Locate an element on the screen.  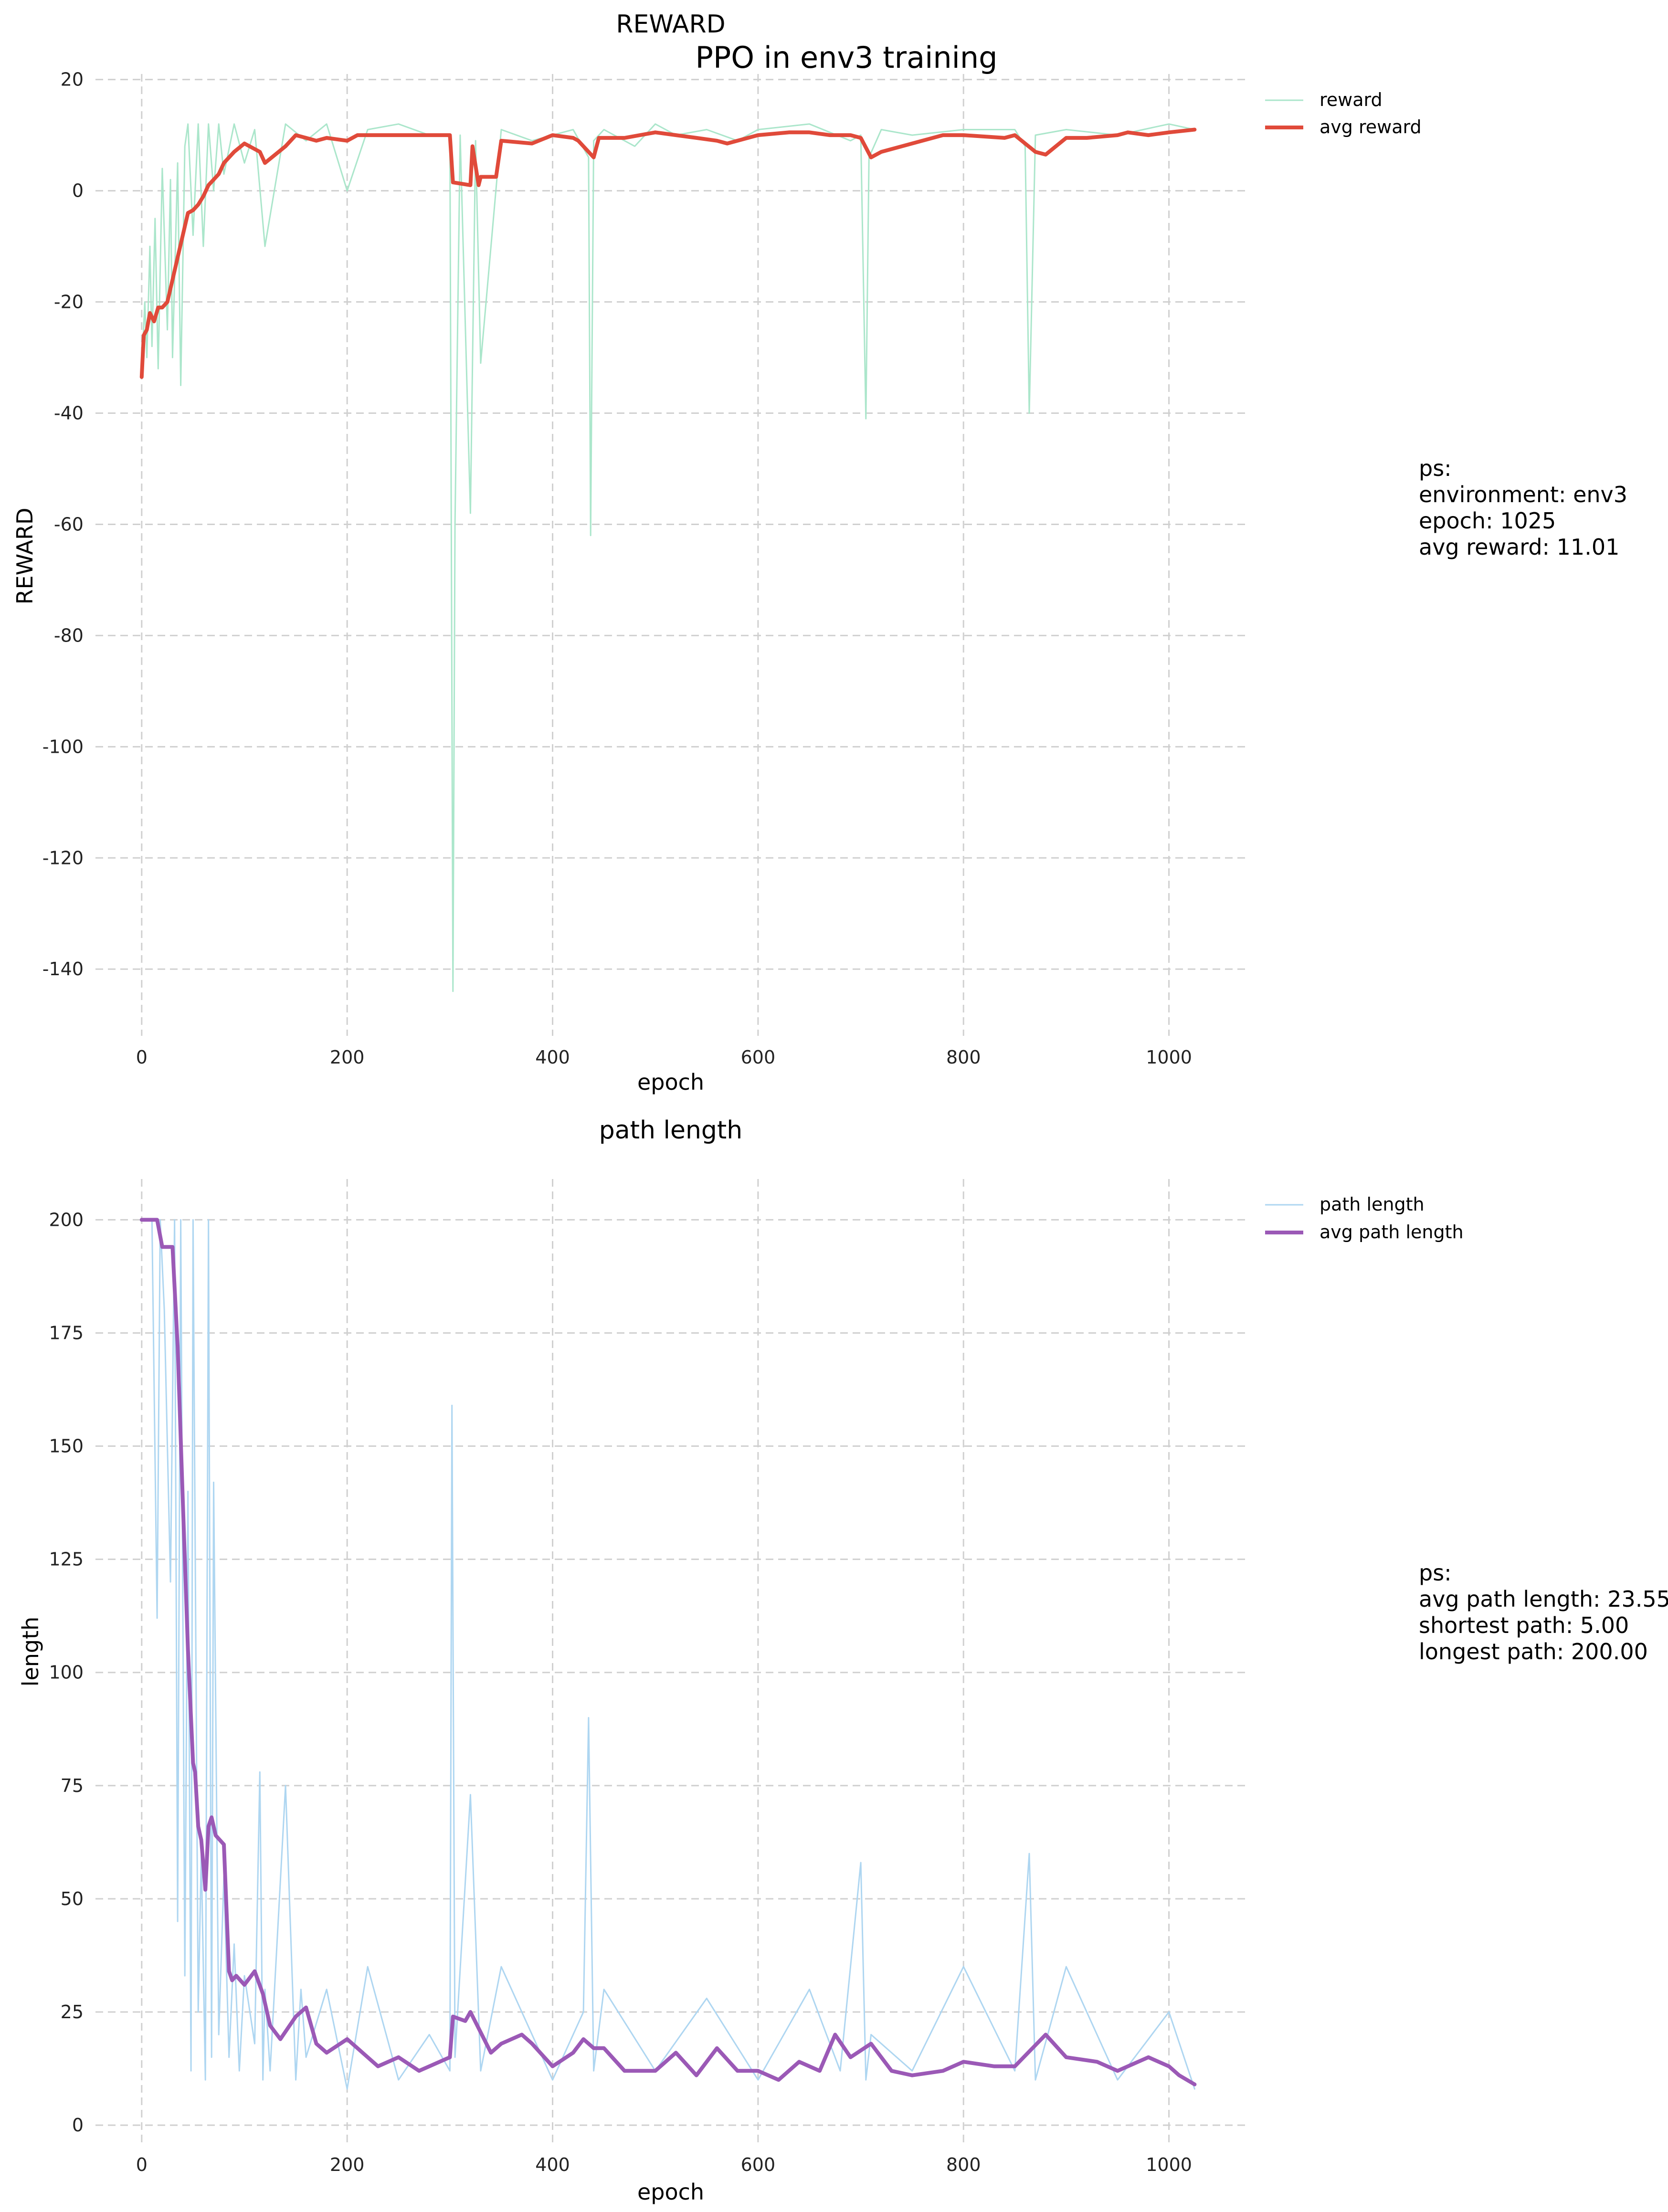
reward-y-tick-label: -40 is located at coordinates (69, 413).